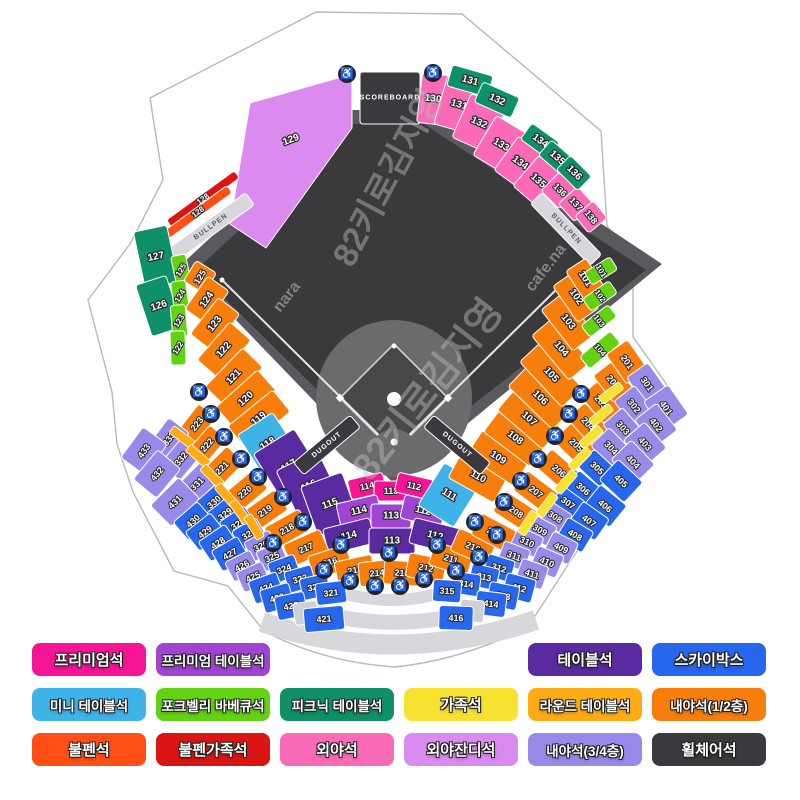 This screenshot has width=800, height=800. What do you see at coordinates (337, 704) in the screenshot?
I see `legend-picnic: 피크닉 테이블석` at bounding box center [337, 704].